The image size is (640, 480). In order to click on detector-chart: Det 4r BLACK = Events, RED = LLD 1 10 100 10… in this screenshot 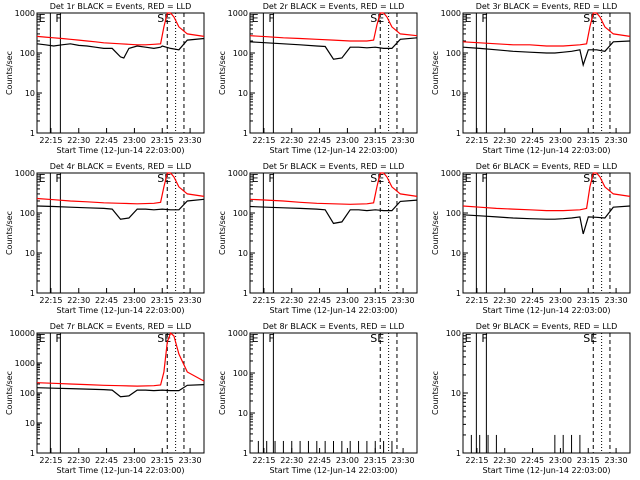, I will do `click(105, 238)`.